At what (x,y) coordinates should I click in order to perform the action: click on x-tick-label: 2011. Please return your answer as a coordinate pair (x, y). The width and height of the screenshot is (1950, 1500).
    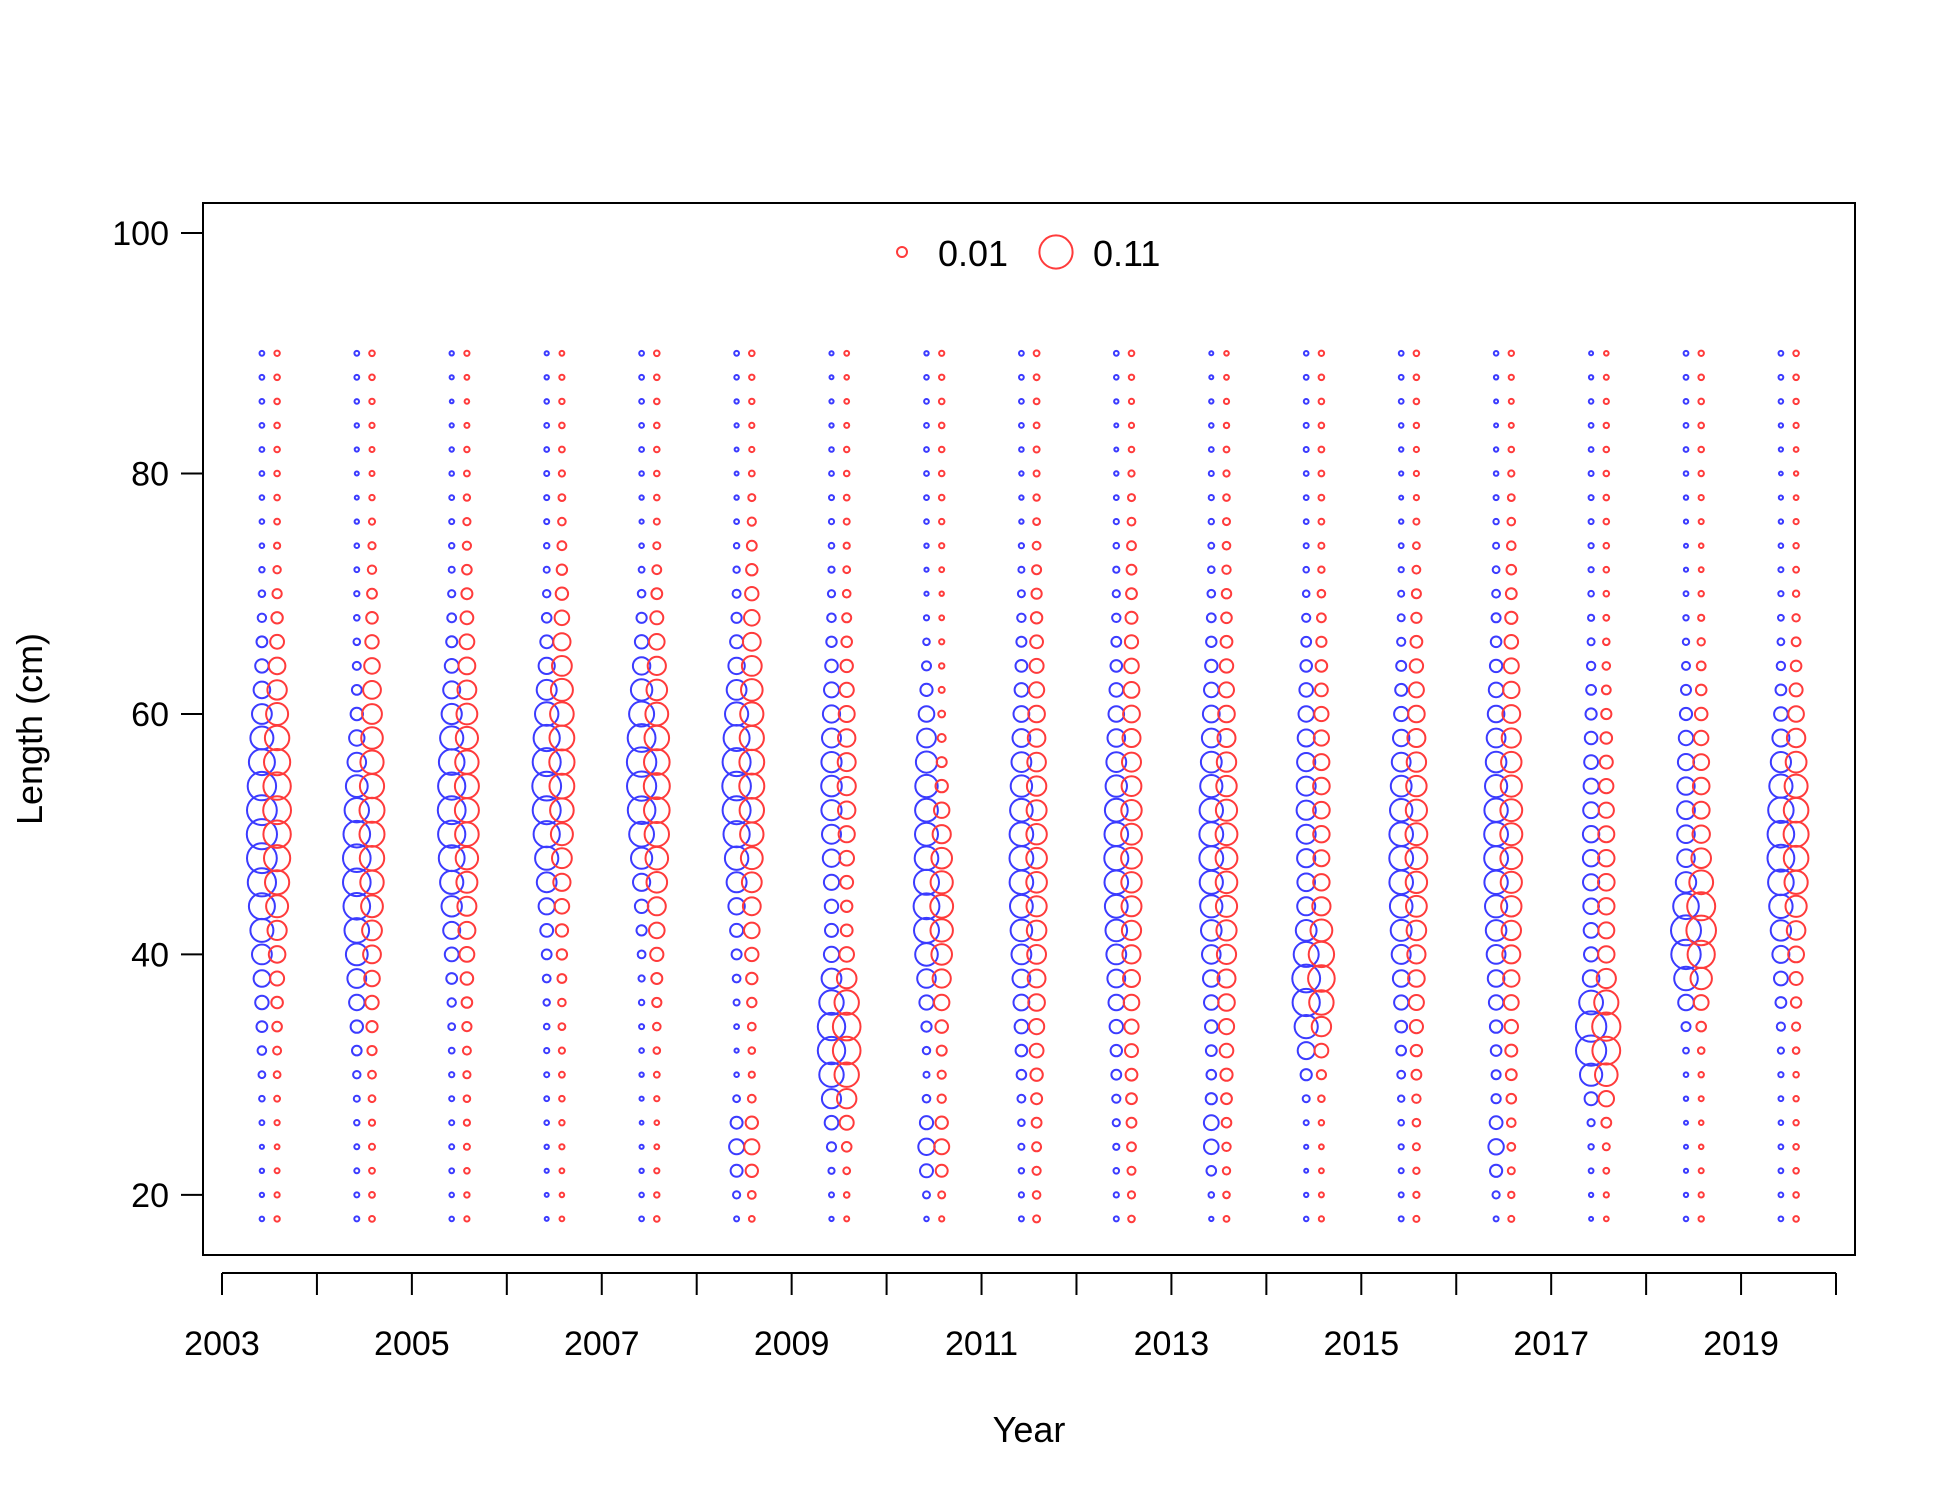
    Looking at the image, I should click on (981, 1344).